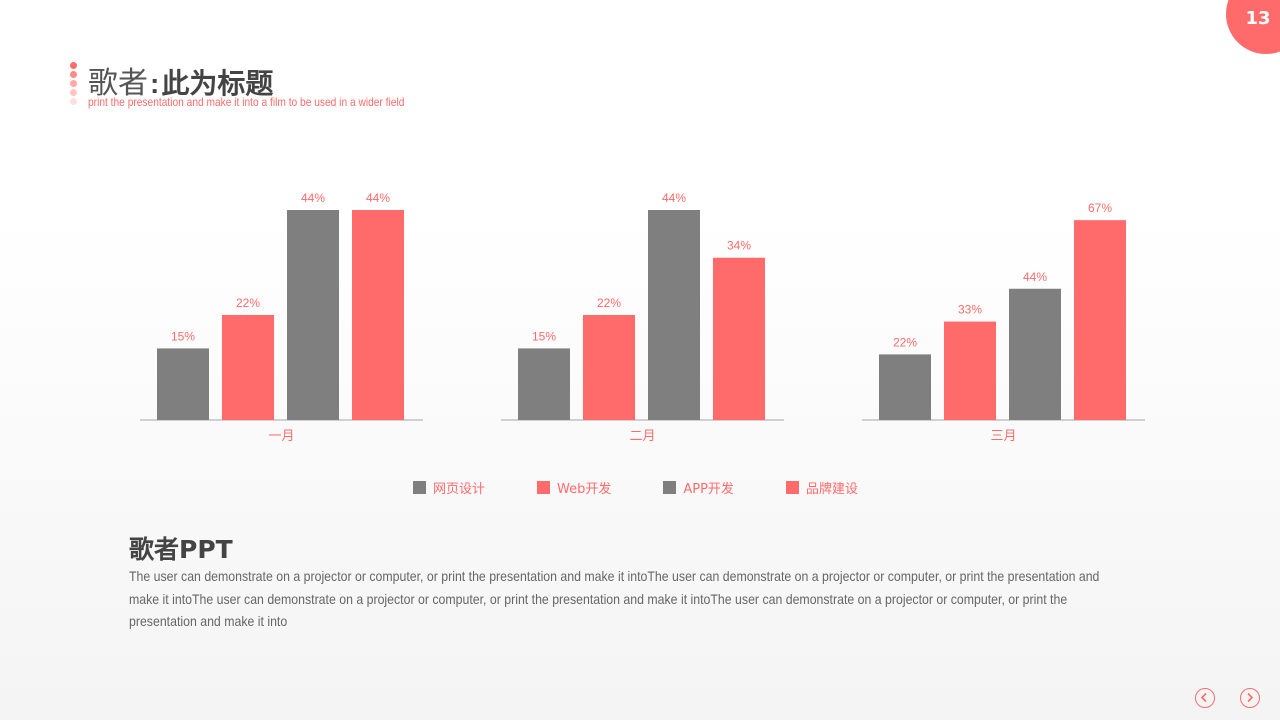 Image resolution: width=1280 pixels, height=720 pixels. What do you see at coordinates (118, 83) in the screenshot?
I see `title-singer: 歌者` at bounding box center [118, 83].